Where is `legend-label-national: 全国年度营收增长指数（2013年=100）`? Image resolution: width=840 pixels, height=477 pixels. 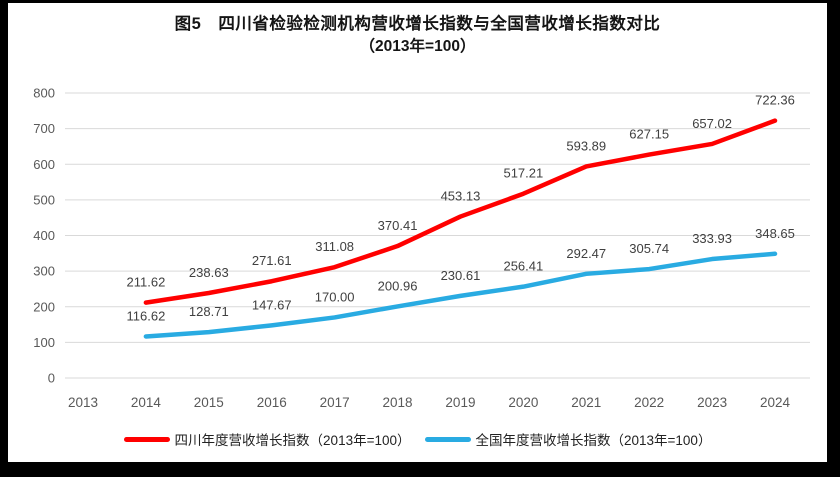 legend-label-national: 全国年度营收增长指数（2013年=100） is located at coordinates (593, 440).